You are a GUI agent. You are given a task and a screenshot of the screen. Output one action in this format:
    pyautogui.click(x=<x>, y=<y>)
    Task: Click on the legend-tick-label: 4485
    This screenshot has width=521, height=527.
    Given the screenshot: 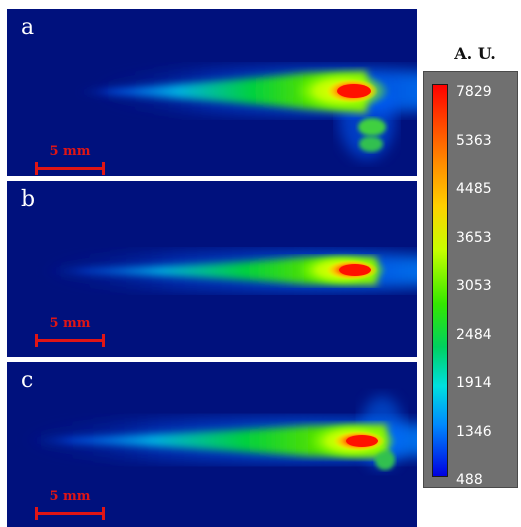 What is the action you would take?
    pyautogui.click(x=474, y=189)
    